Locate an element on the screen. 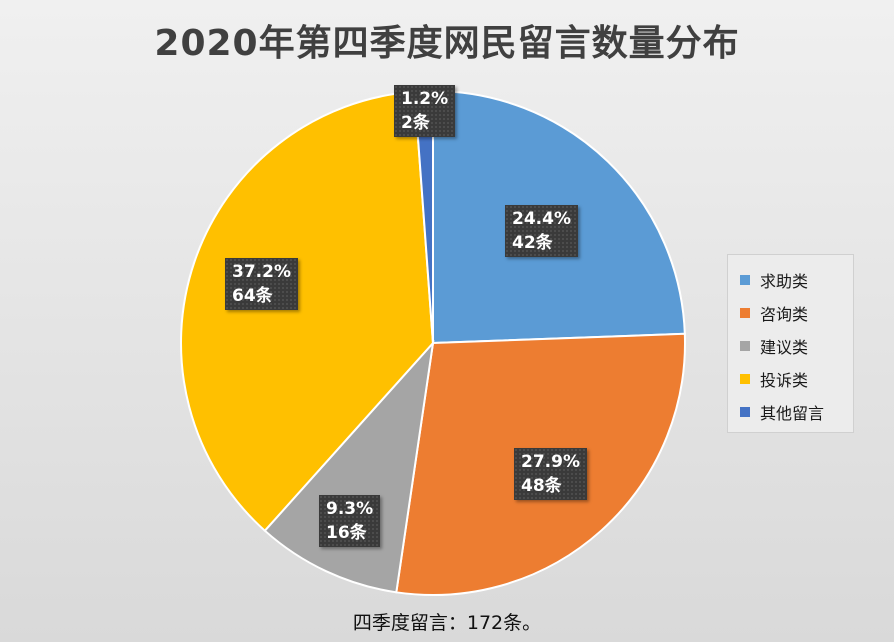 The width and height of the screenshot is (894, 642). legend-label: 投诉类 is located at coordinates (784, 380).